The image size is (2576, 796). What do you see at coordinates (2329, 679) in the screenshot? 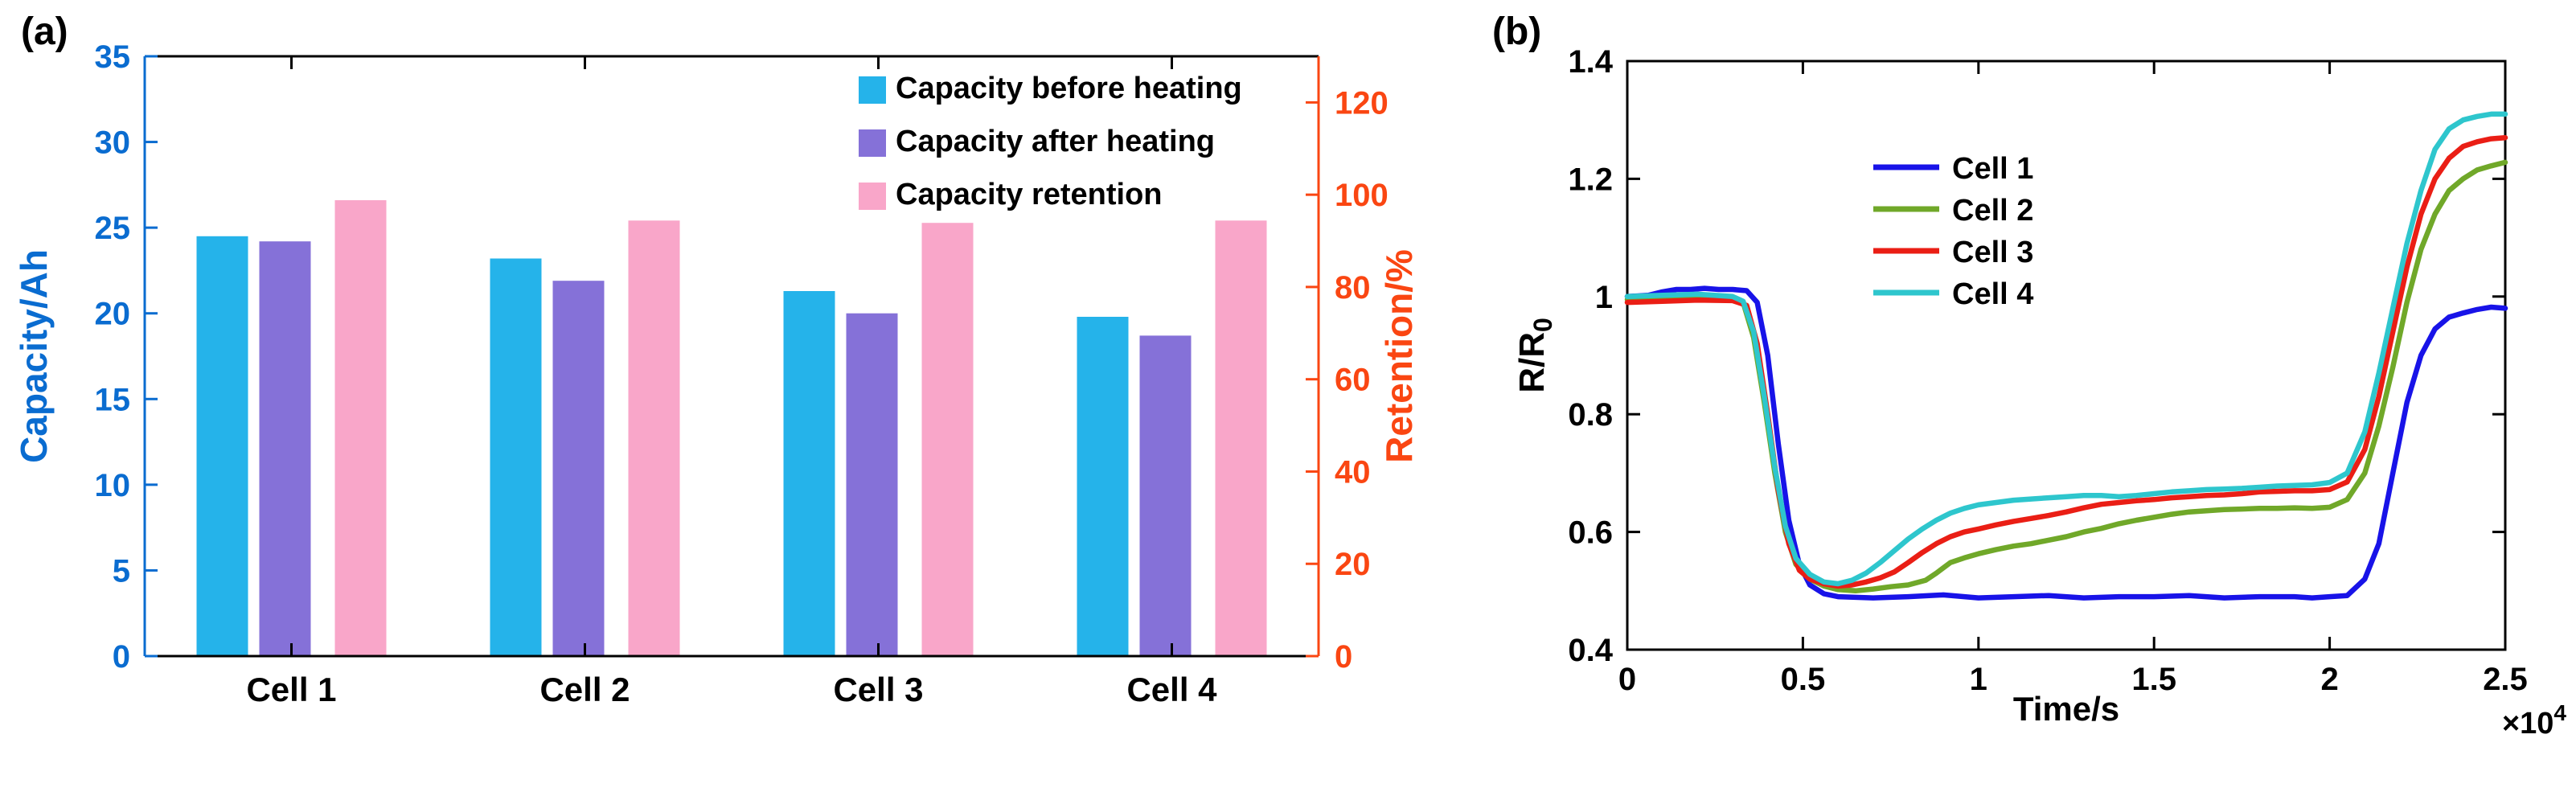
I see `svg-text: 2` at bounding box center [2329, 679].